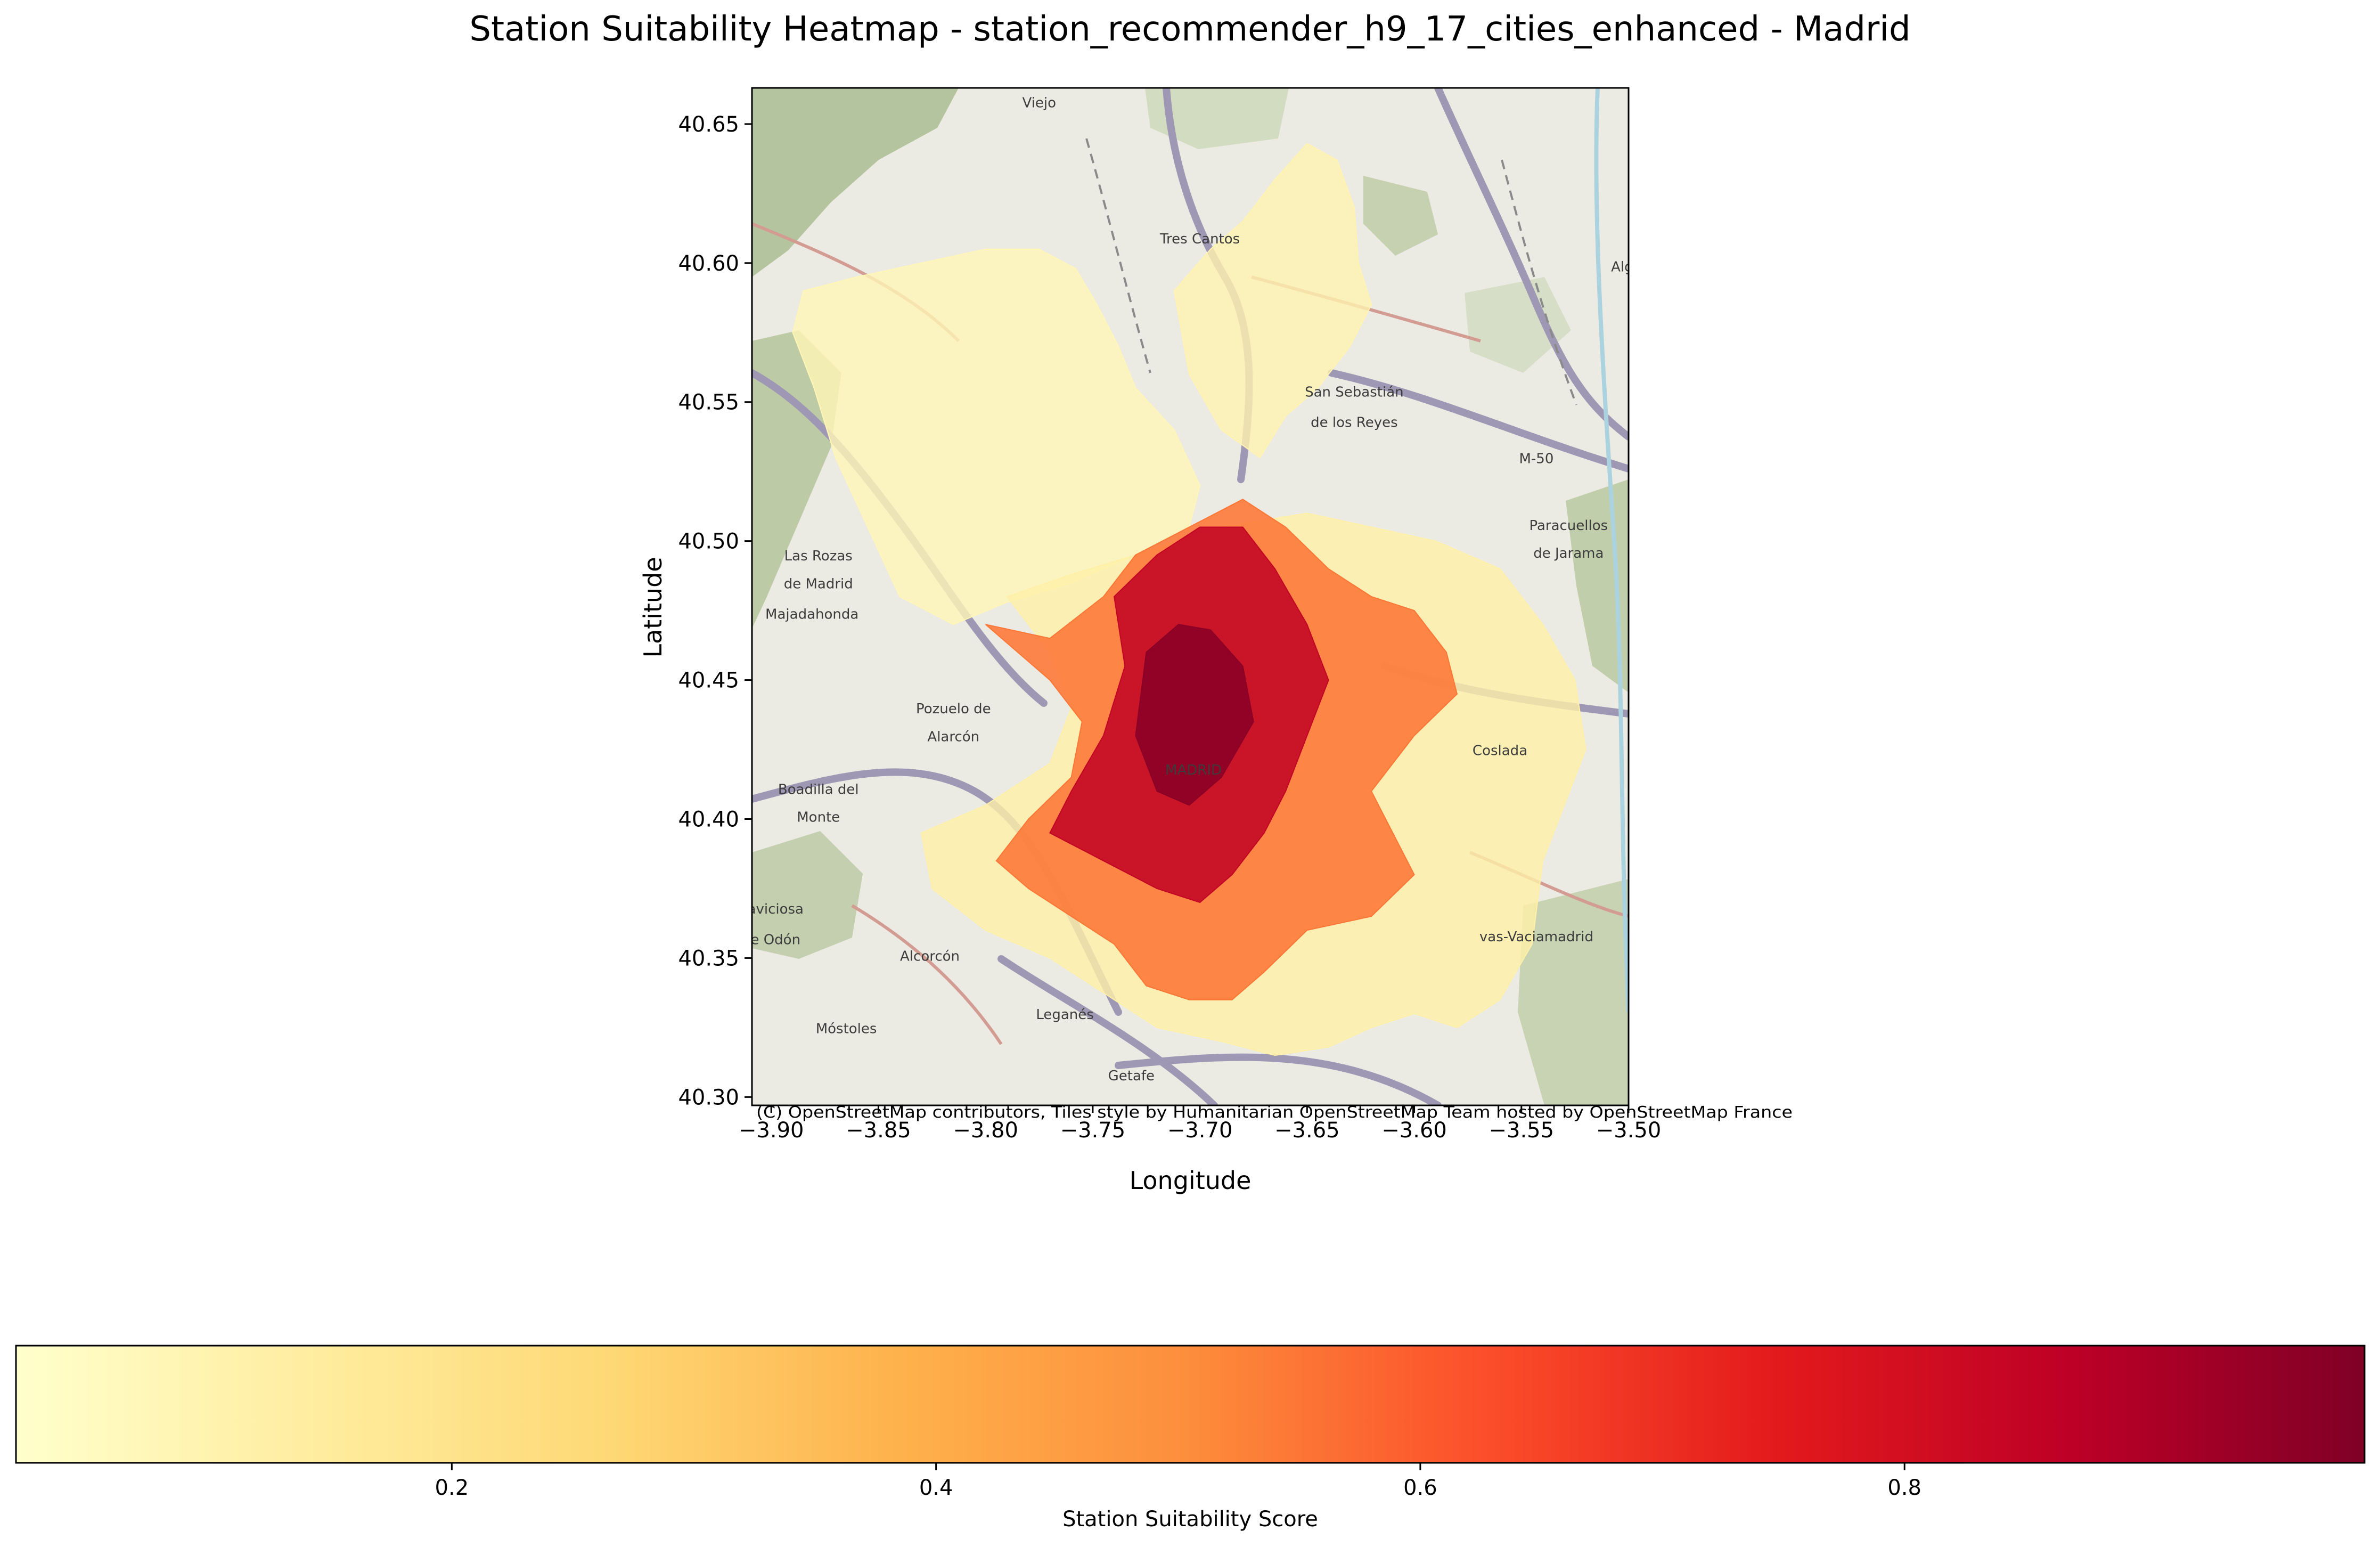  What do you see at coordinates (1611, 550) in the screenshot?
I see `river` at bounding box center [1611, 550].